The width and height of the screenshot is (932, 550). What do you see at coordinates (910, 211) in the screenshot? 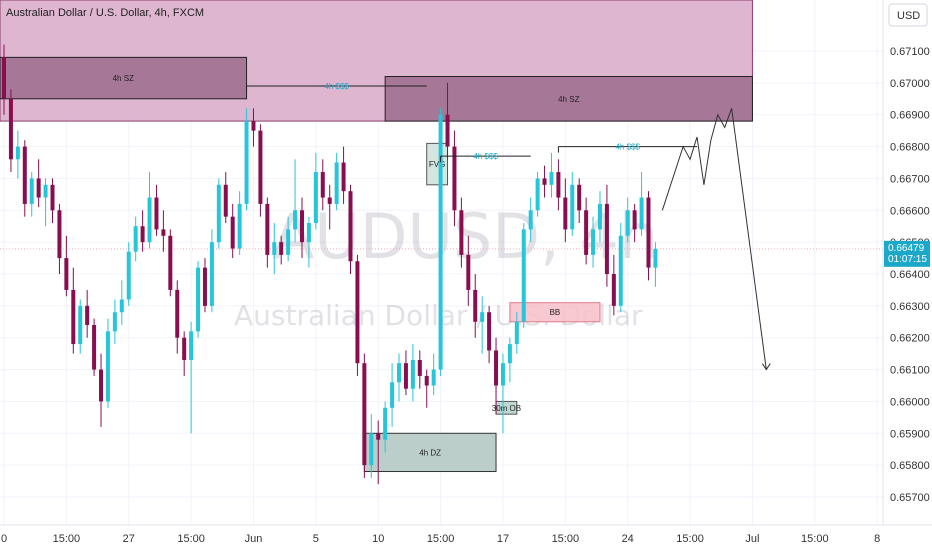
I see `y-tick-label: 0.66600` at bounding box center [910, 211].